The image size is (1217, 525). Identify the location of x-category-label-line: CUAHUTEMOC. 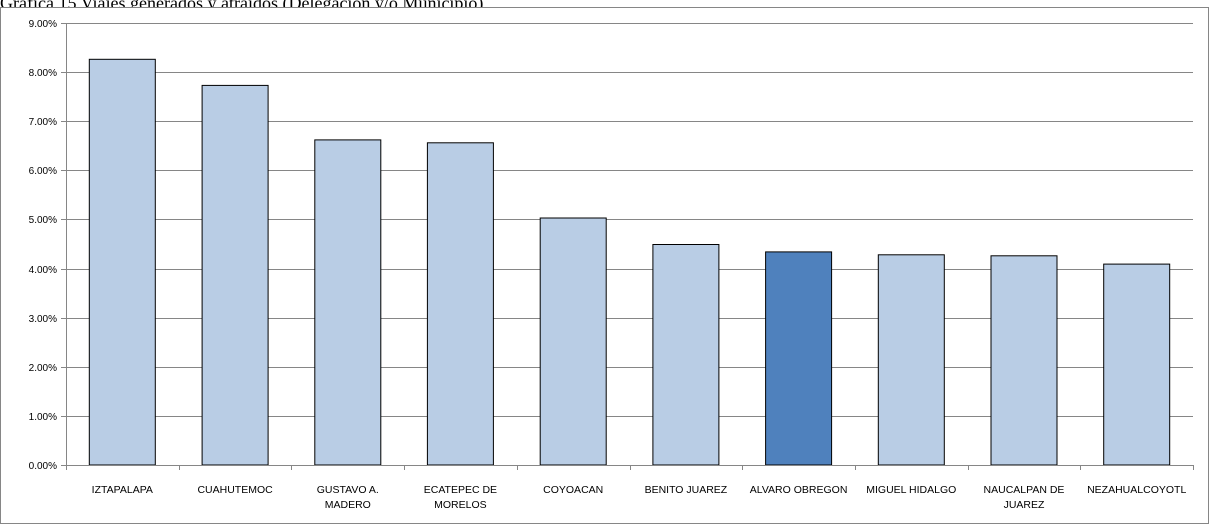
(235, 490).